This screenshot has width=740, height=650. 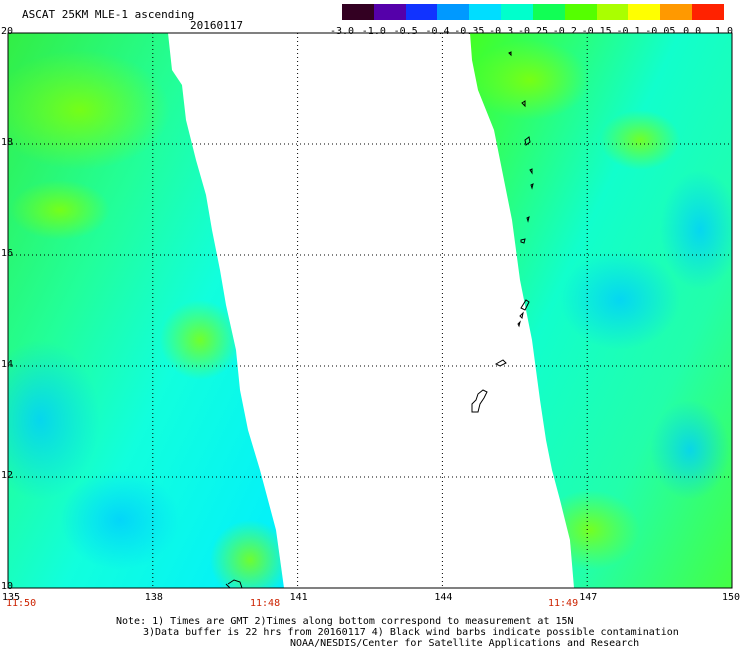 What do you see at coordinates (7, 253) in the screenshot?
I see `y-tick-label: 16` at bounding box center [7, 253].